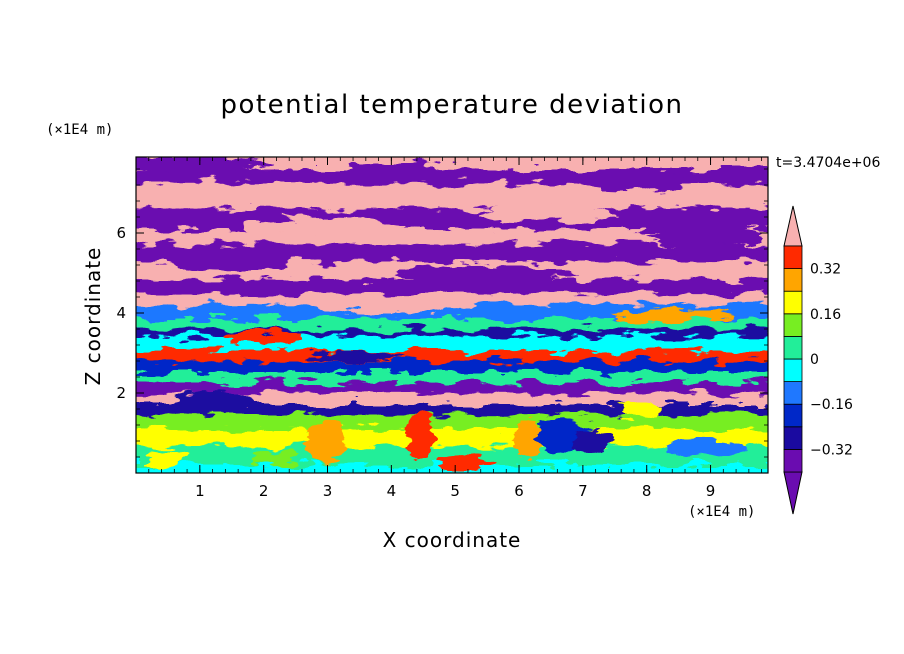  I want to click on x-tick-label: 2, so click(264, 491).